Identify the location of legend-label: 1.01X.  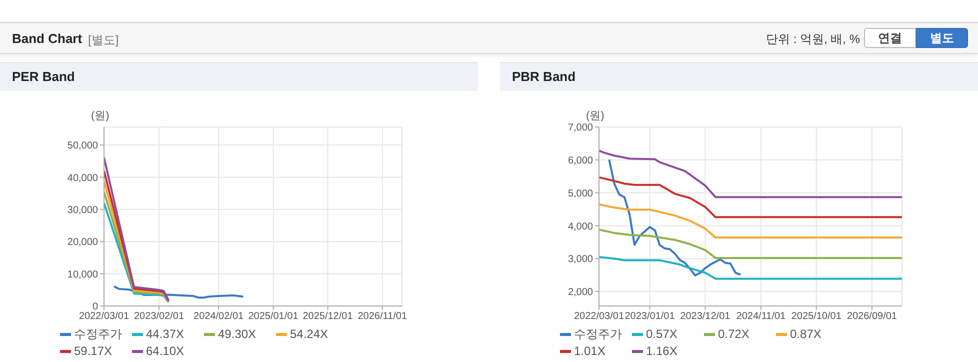
(589, 351).